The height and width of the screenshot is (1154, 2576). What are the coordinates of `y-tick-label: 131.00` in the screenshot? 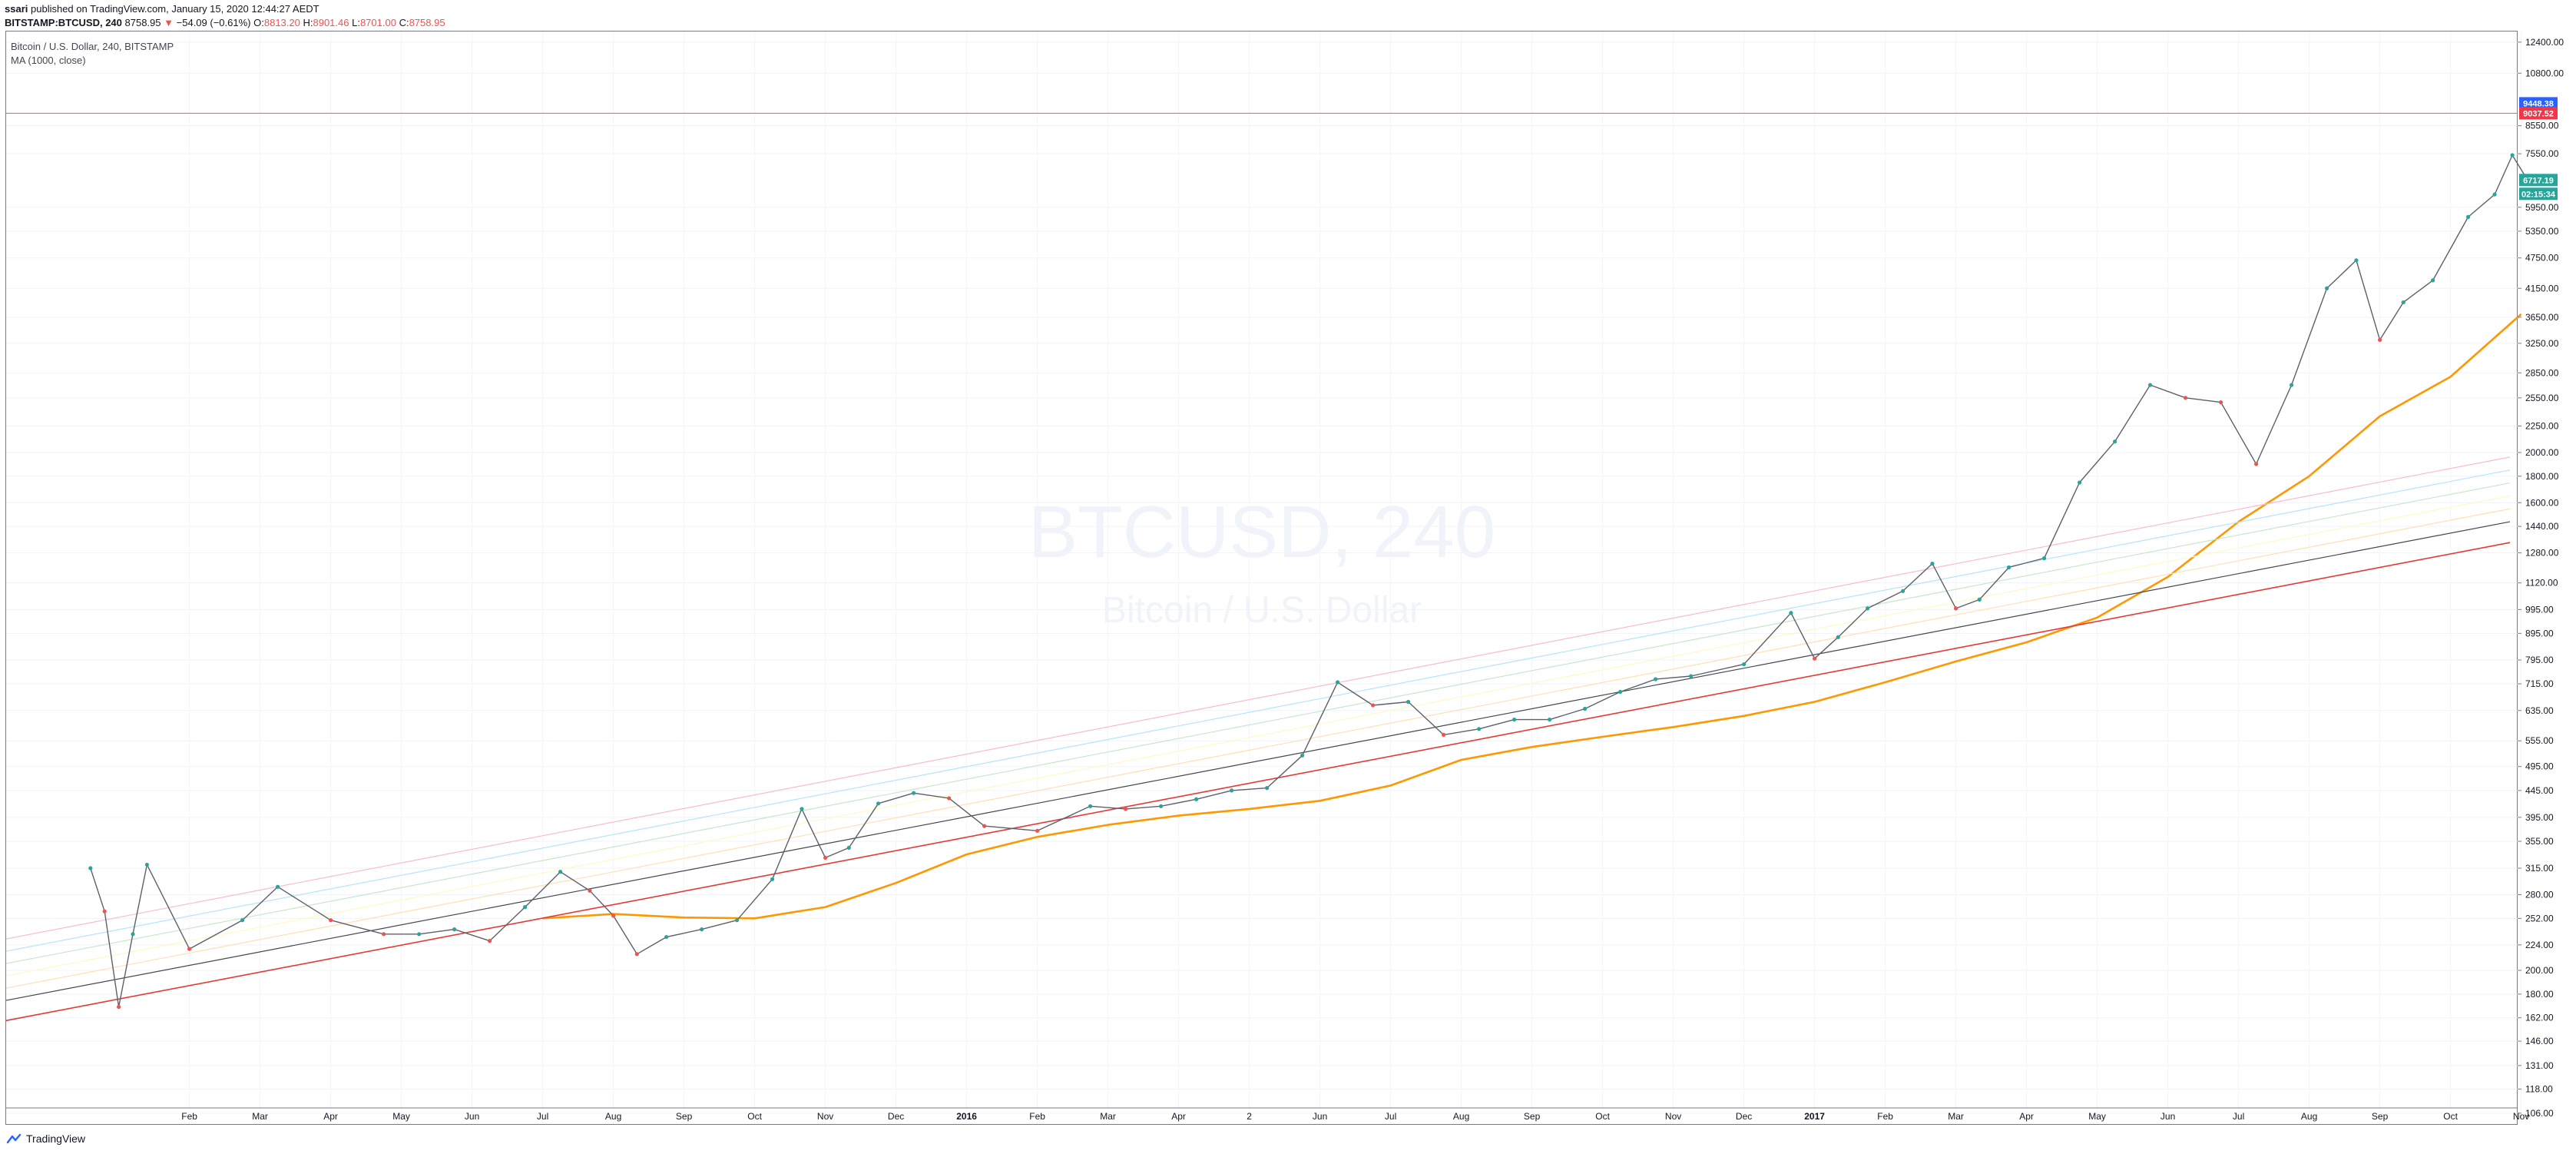 It's located at (2539, 1065).